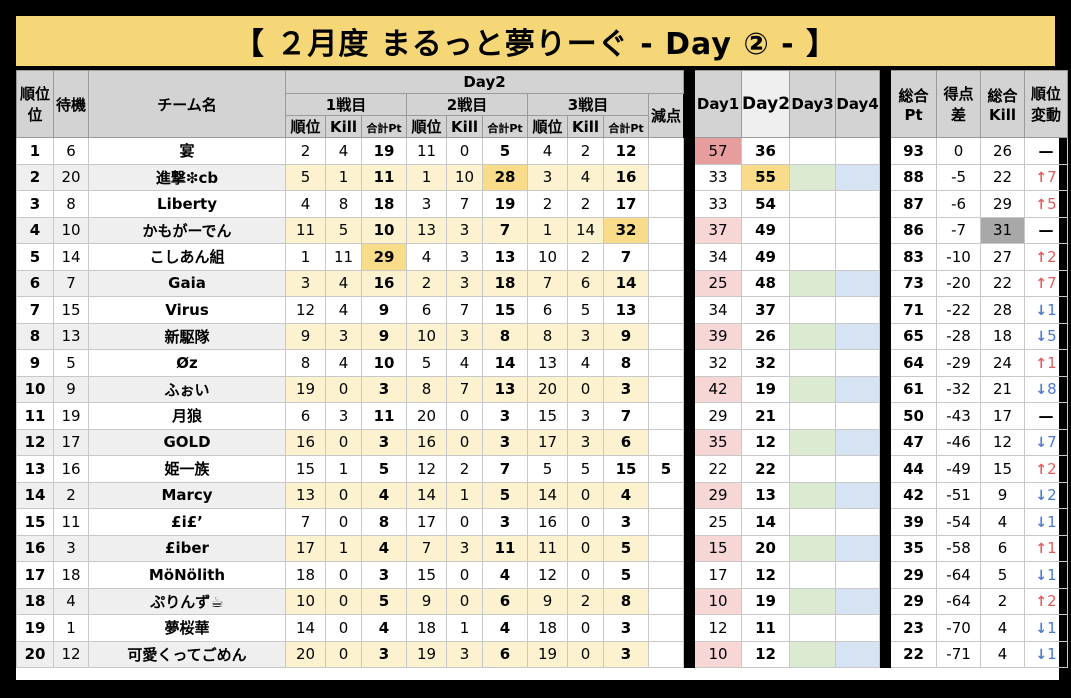  Describe the element at coordinates (343, 177) in the screenshot. I see `game-kill-cell: 1` at that location.